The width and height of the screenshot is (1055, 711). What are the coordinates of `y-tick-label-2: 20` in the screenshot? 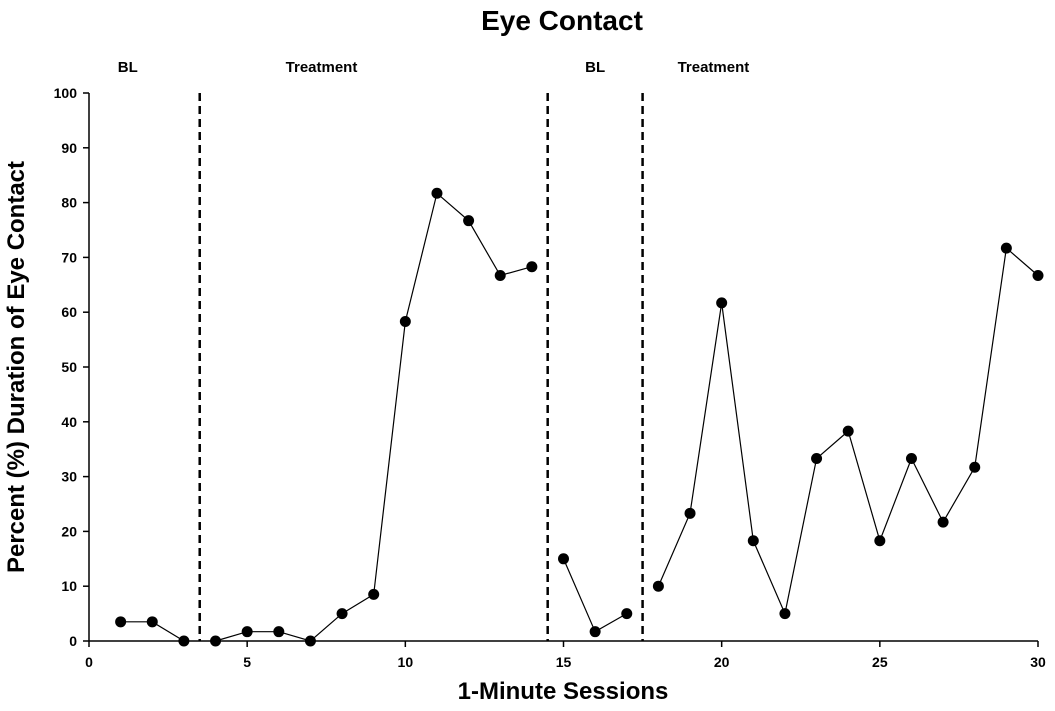 It's located at (69, 531).